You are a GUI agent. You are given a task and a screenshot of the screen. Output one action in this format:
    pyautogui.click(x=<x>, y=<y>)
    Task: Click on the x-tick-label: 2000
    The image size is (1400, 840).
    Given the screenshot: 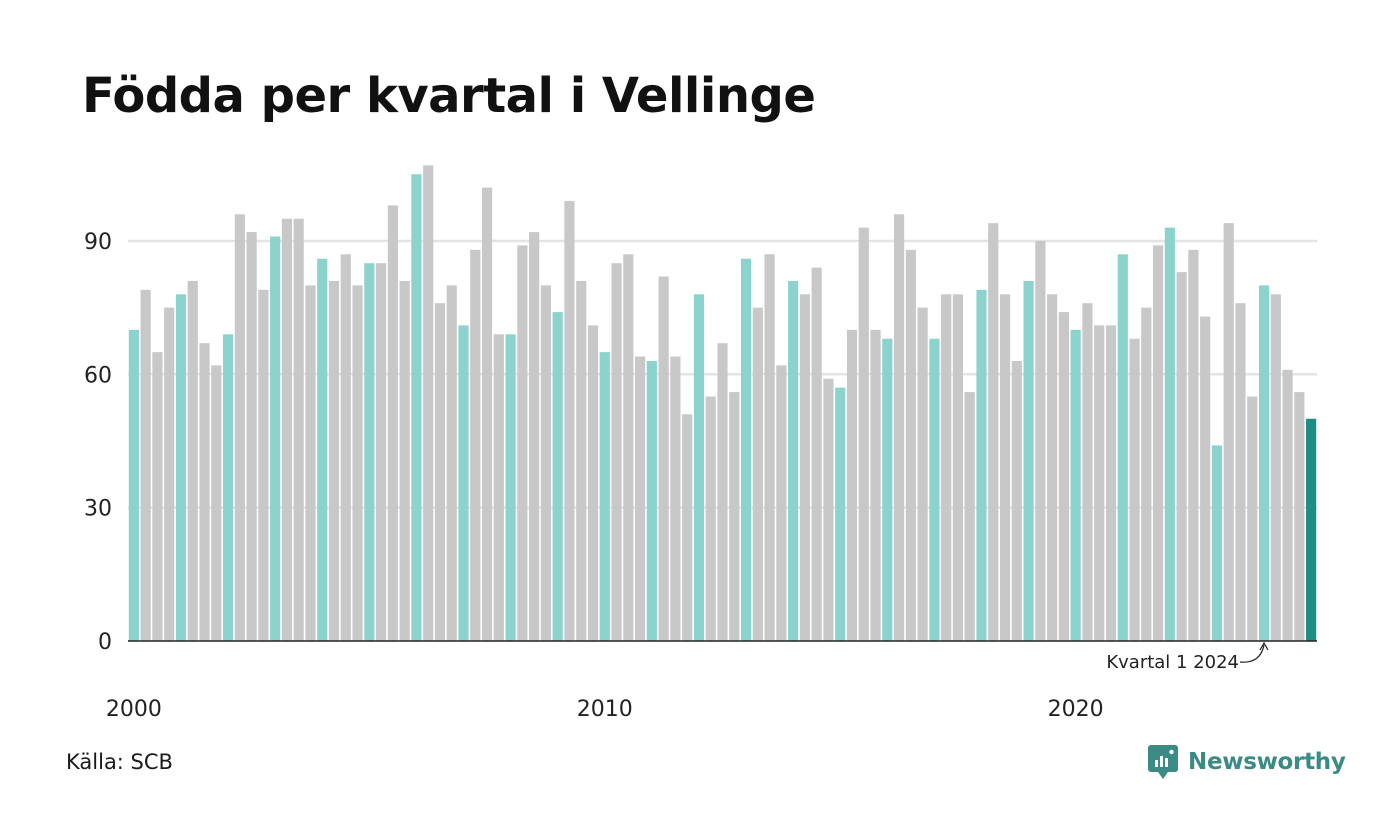 What is the action you would take?
    pyautogui.click(x=134, y=709)
    